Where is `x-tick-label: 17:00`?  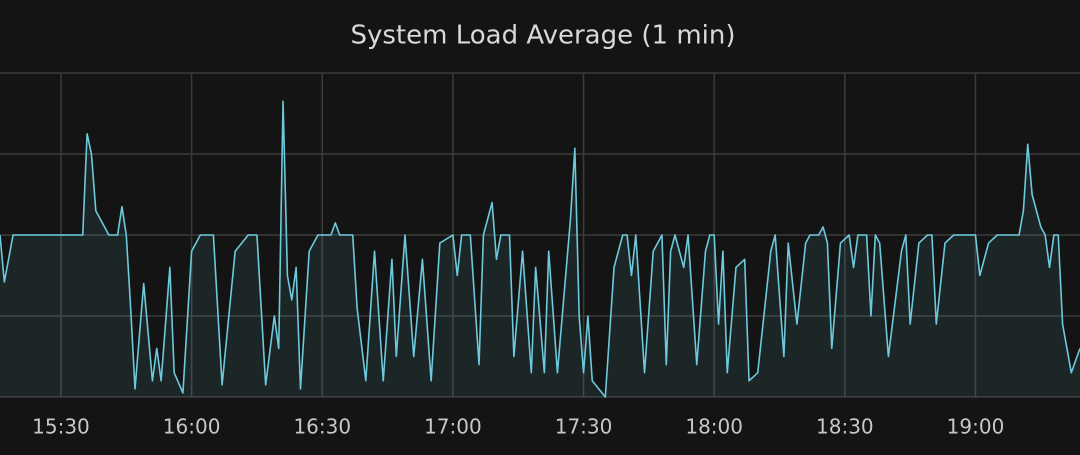
x-tick-label: 17:00 is located at coordinates (453, 427).